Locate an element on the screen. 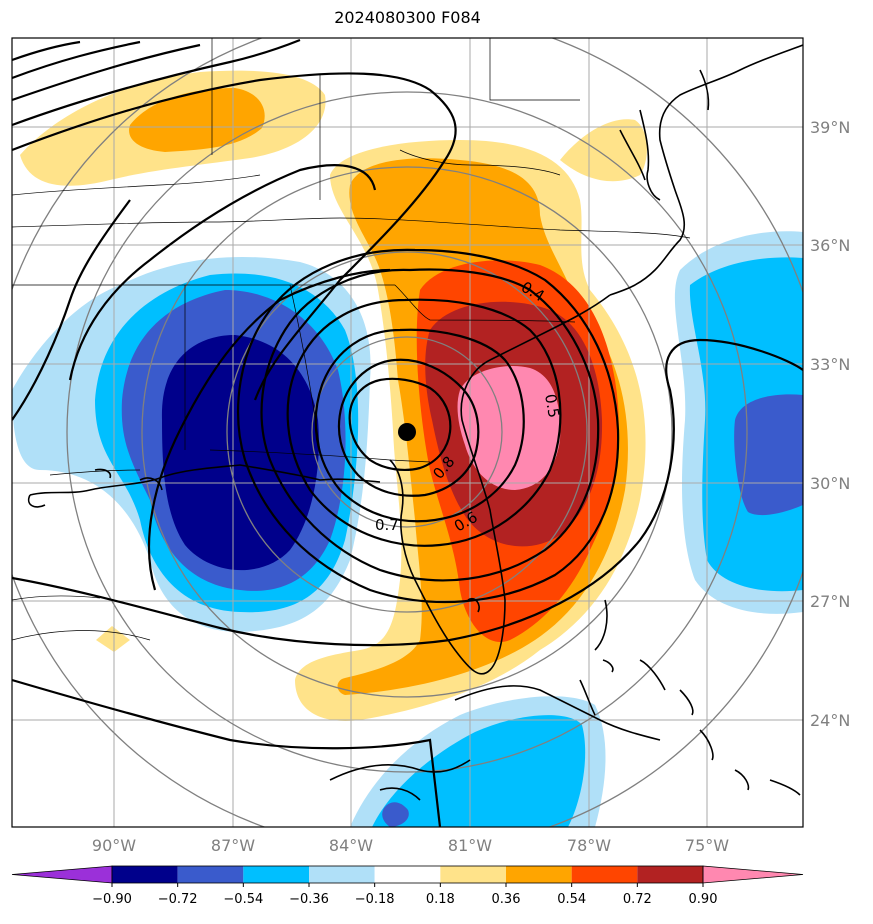 The height and width of the screenshot is (924, 873). lon-label: 90°W is located at coordinates (114, 845).